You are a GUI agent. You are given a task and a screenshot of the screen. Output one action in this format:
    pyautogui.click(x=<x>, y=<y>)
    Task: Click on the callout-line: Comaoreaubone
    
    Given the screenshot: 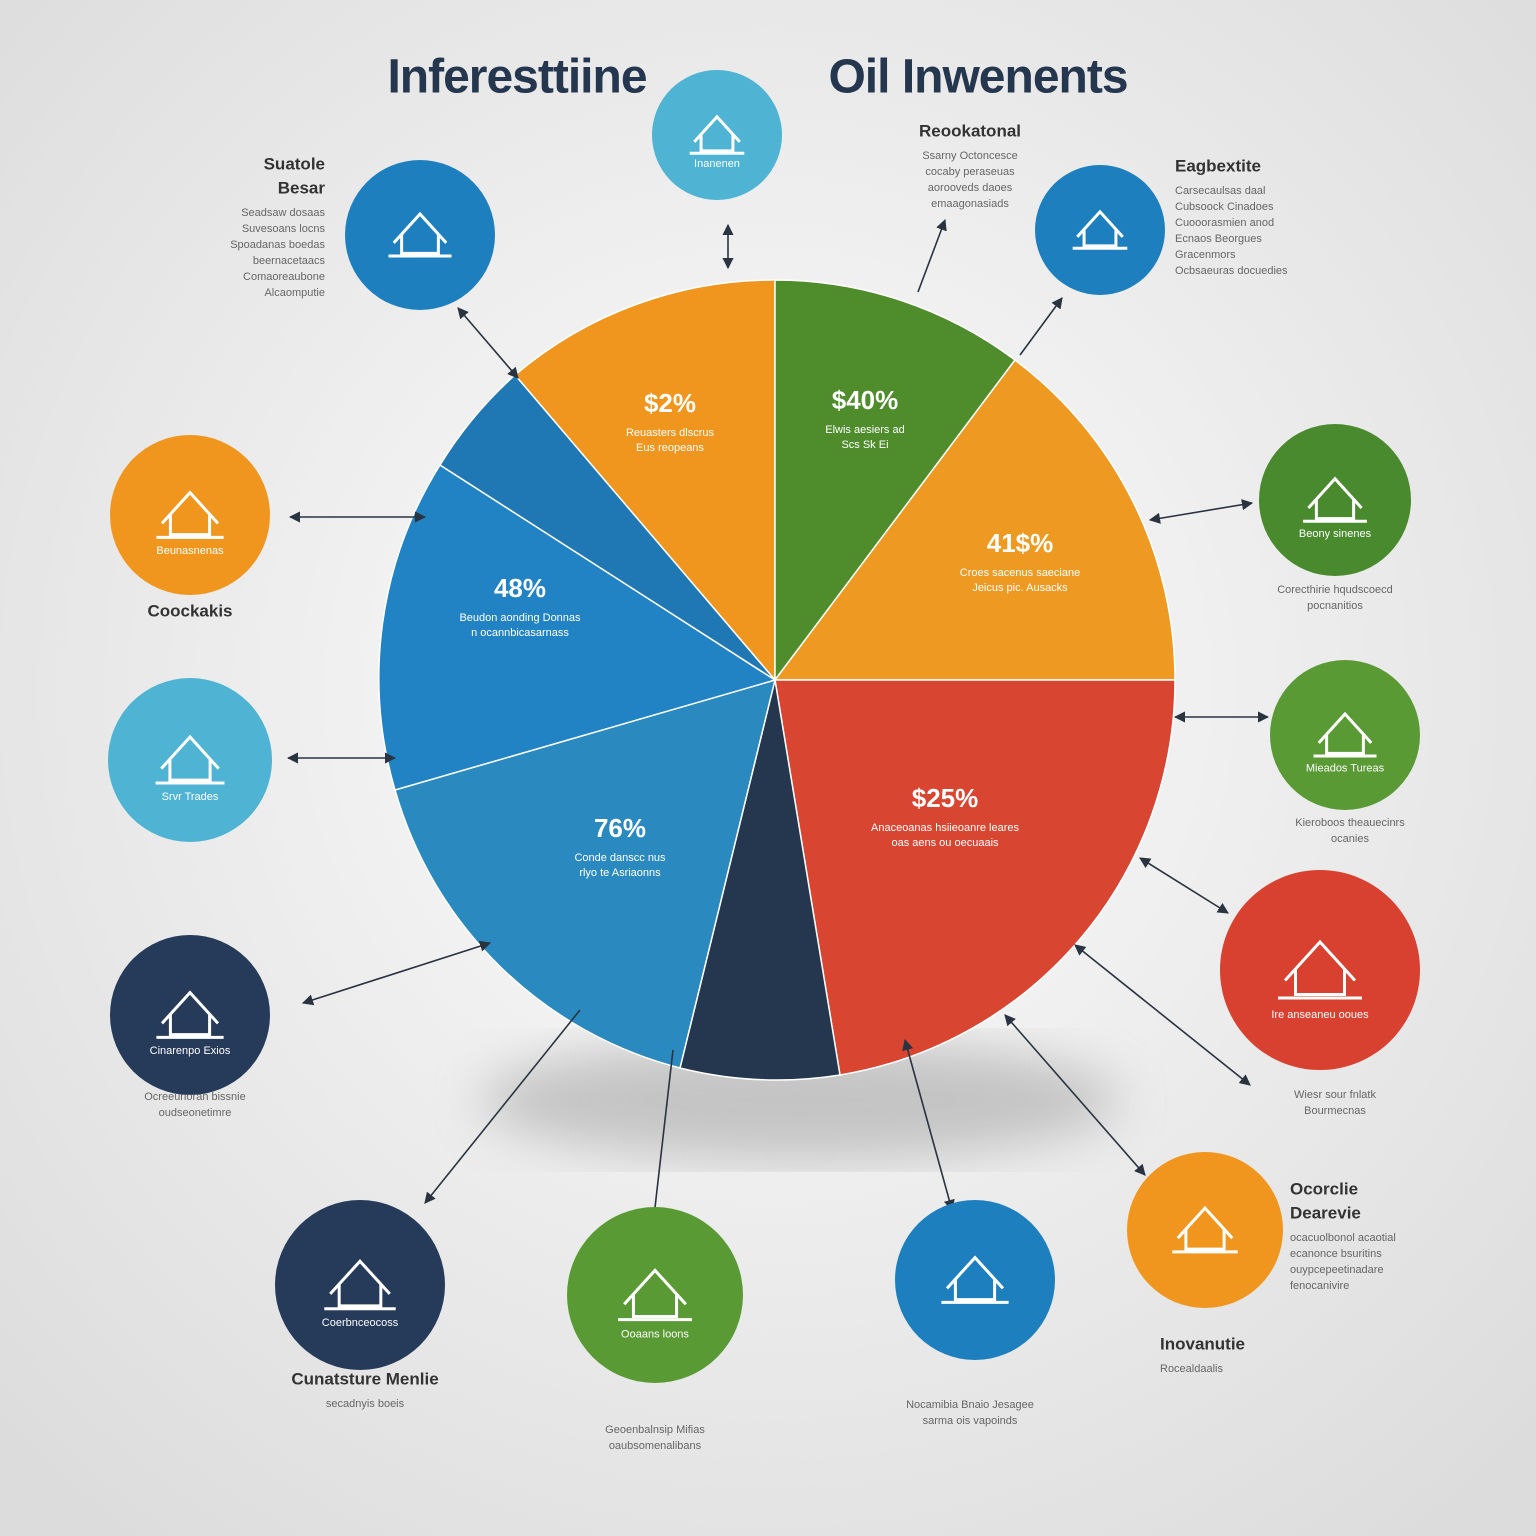 What is the action you would take?
    pyautogui.click(x=284, y=277)
    